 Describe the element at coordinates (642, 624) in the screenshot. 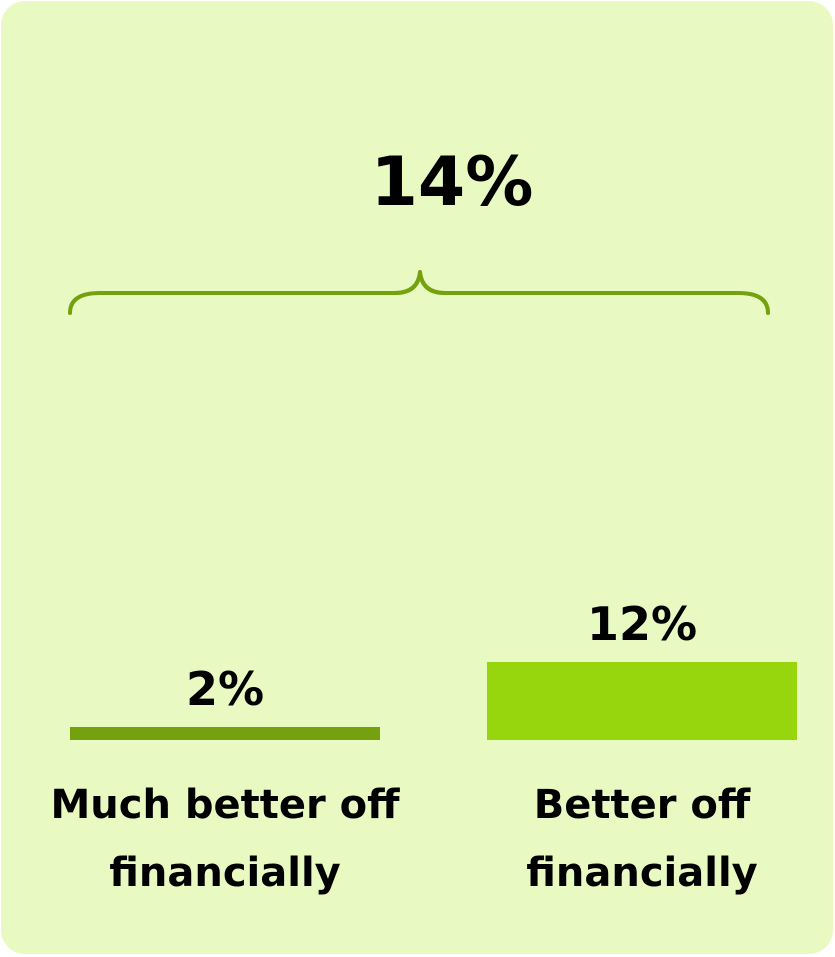

I see `bar-value-label-2: 12%` at that location.